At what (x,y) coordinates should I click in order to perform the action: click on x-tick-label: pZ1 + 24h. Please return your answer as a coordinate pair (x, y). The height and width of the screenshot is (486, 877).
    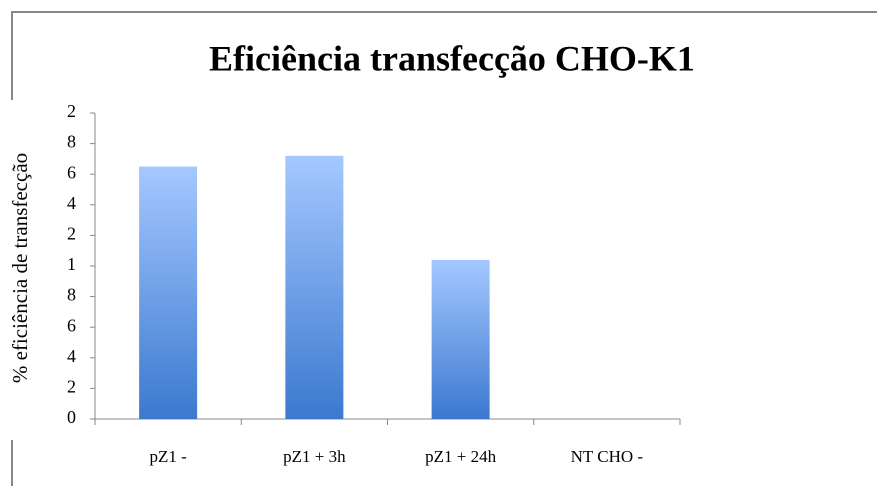
    Looking at the image, I should click on (460, 456).